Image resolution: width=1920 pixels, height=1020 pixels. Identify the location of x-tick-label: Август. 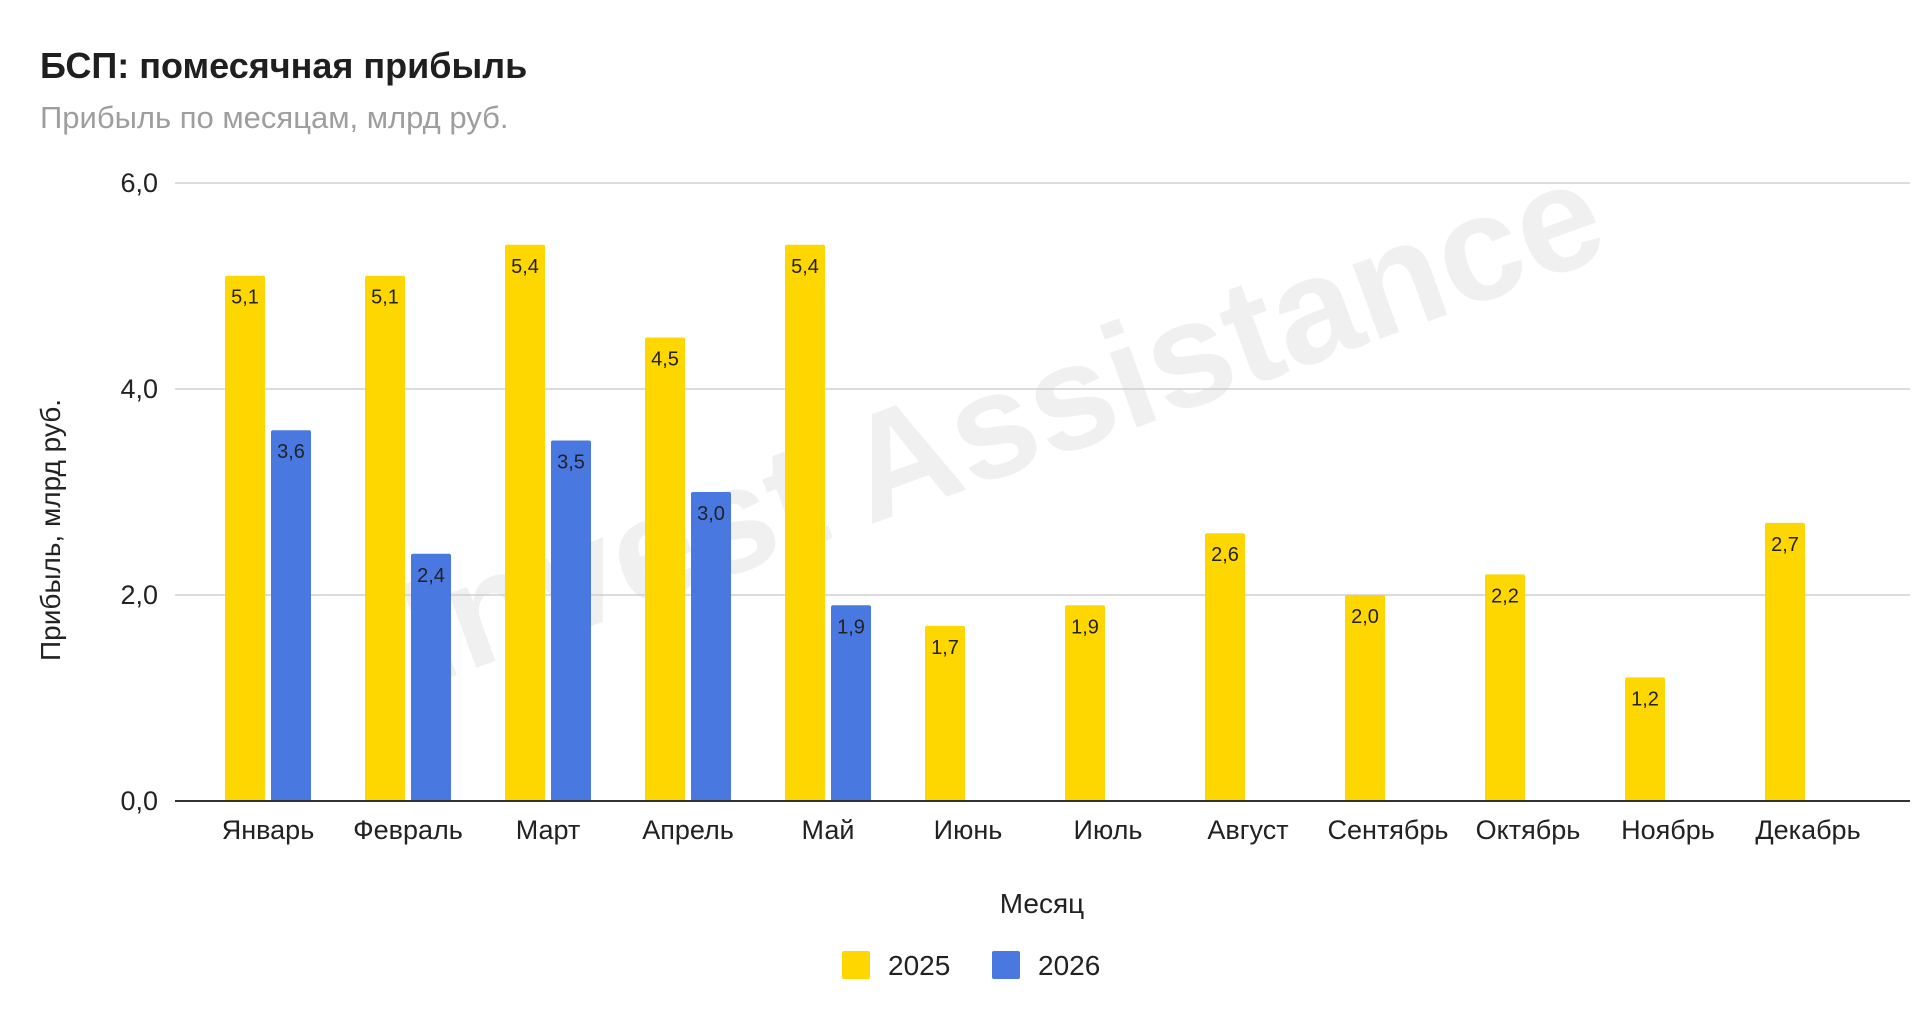
(1247, 830).